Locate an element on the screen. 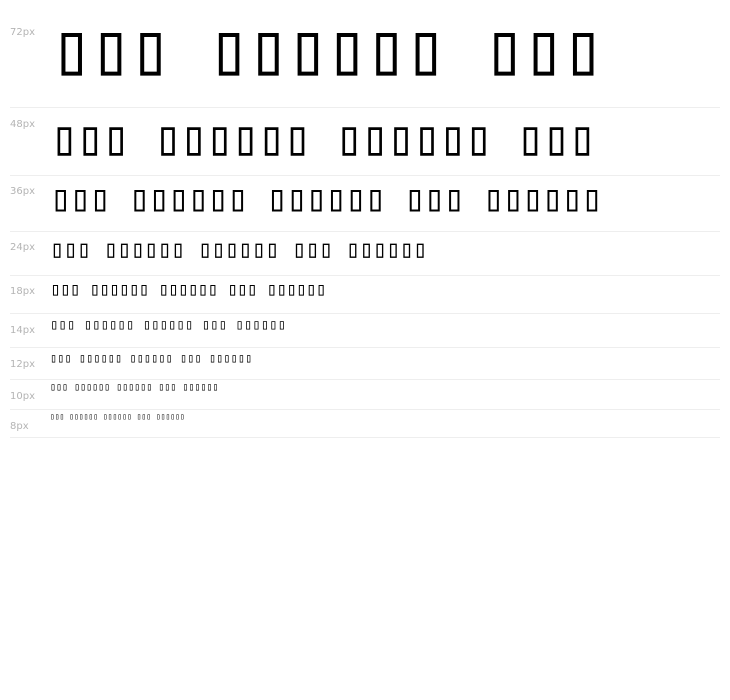 Image resolution: width=730 pixels, height=700 pixels. size-label: 14px is located at coordinates (22, 330).